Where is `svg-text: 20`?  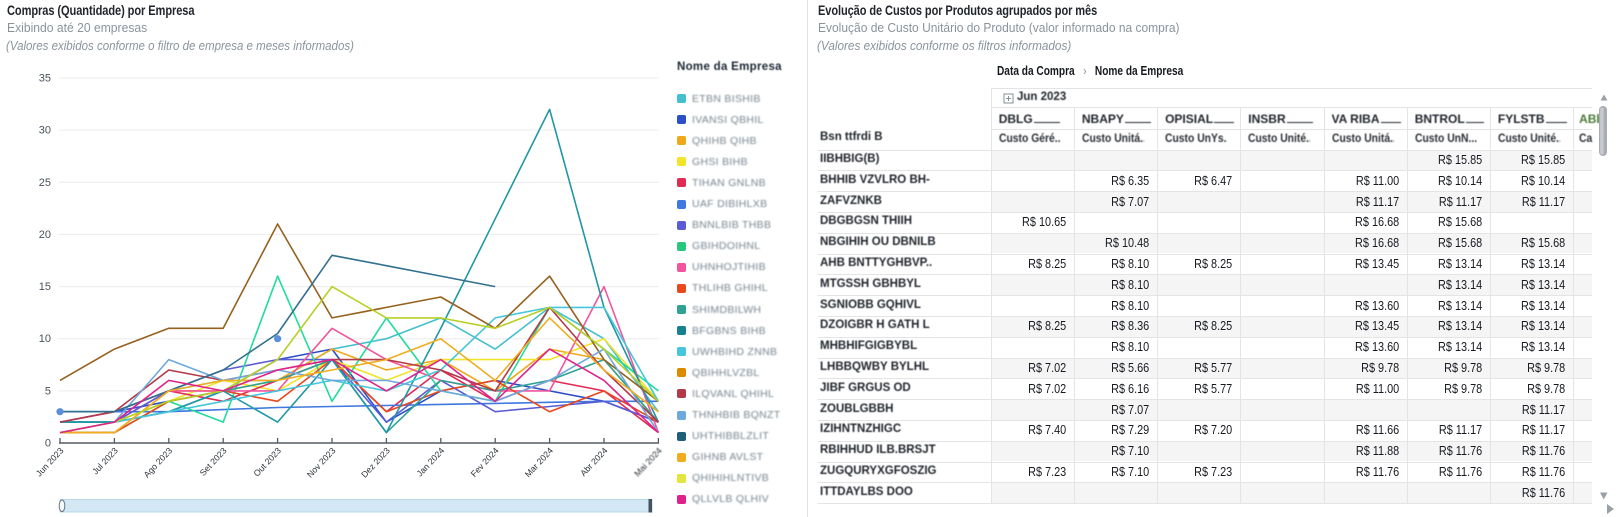 svg-text: 20 is located at coordinates (45, 235).